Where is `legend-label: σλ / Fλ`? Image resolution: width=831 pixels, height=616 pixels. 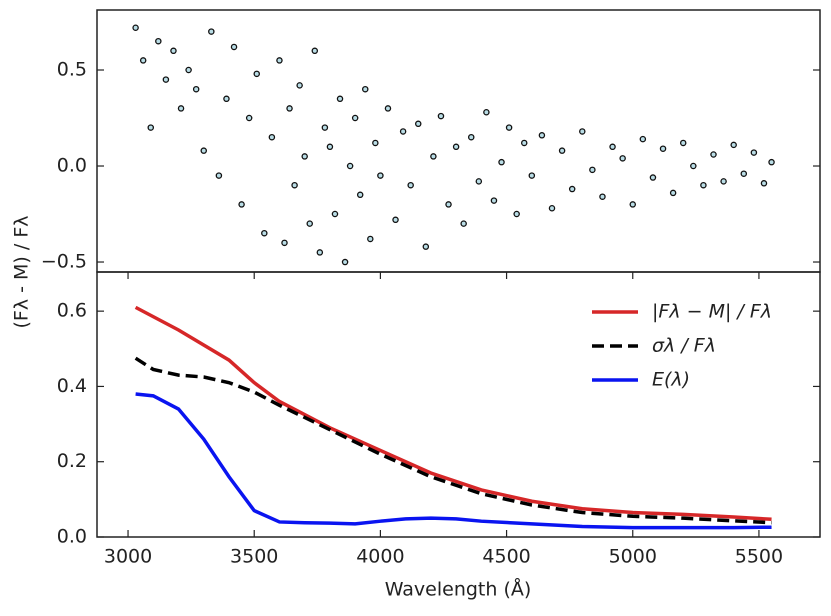 legend-label: σλ / Fλ is located at coordinates (684, 346).